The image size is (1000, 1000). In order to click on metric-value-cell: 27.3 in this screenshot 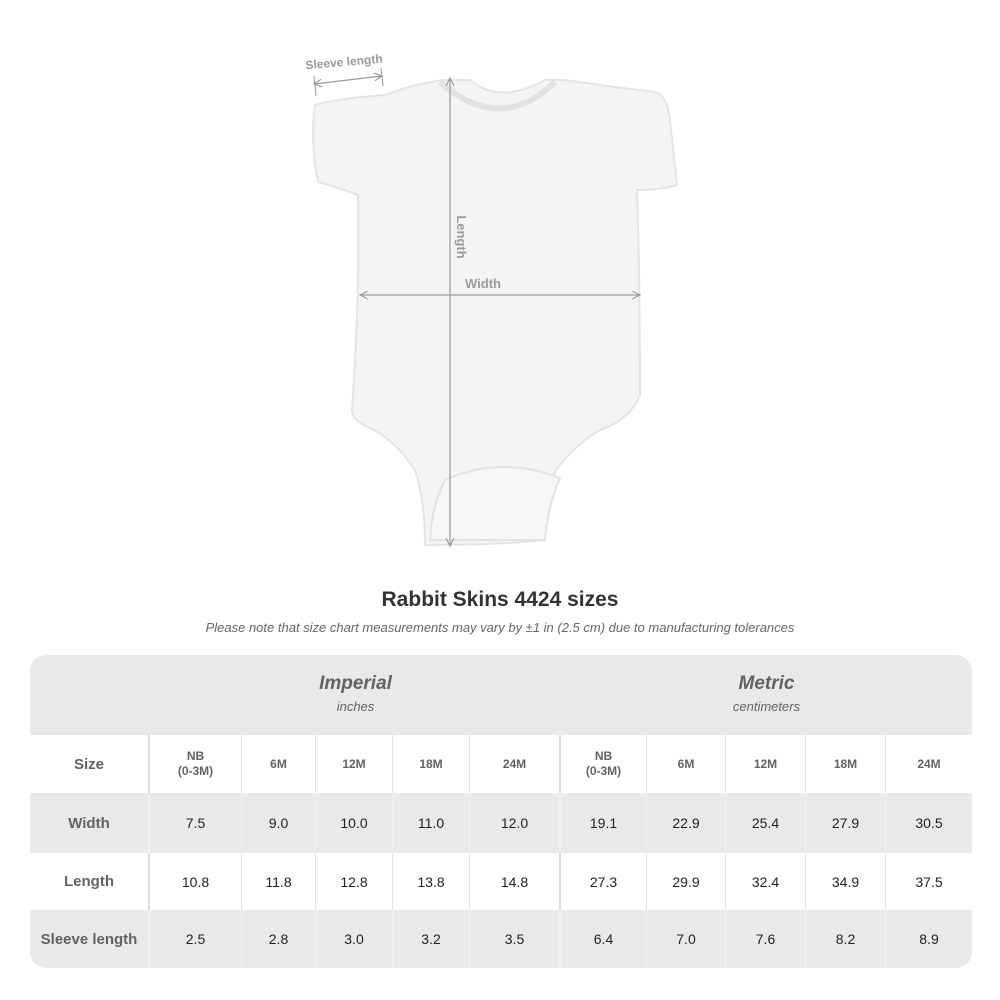, I will do `click(604, 881)`.